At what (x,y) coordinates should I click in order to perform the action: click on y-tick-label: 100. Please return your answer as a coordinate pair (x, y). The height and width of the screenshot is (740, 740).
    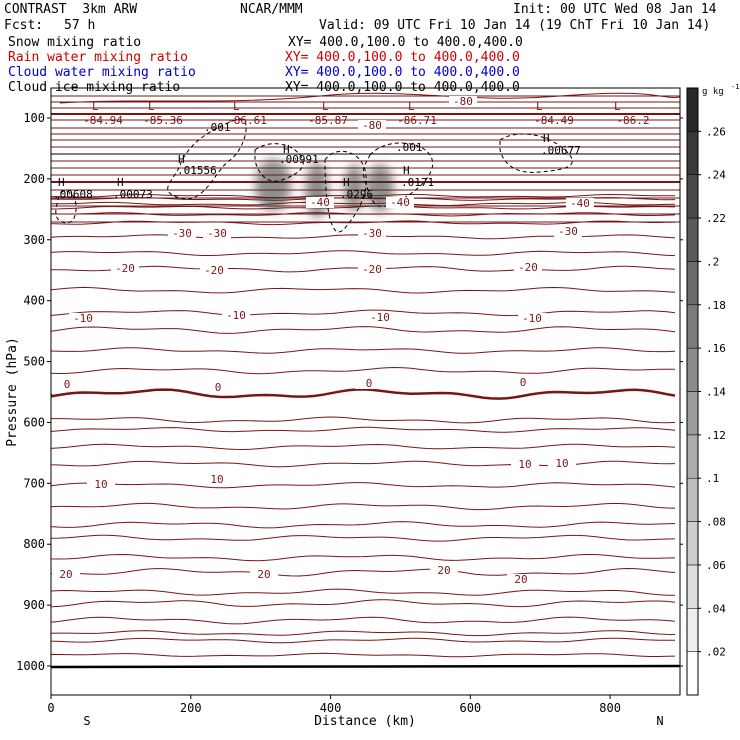
    Looking at the image, I should click on (34, 118).